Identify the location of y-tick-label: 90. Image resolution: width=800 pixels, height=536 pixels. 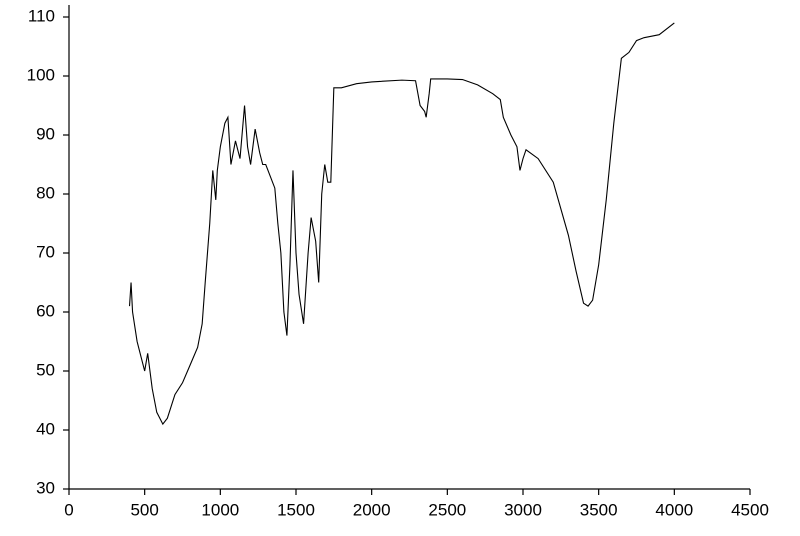
(45, 133).